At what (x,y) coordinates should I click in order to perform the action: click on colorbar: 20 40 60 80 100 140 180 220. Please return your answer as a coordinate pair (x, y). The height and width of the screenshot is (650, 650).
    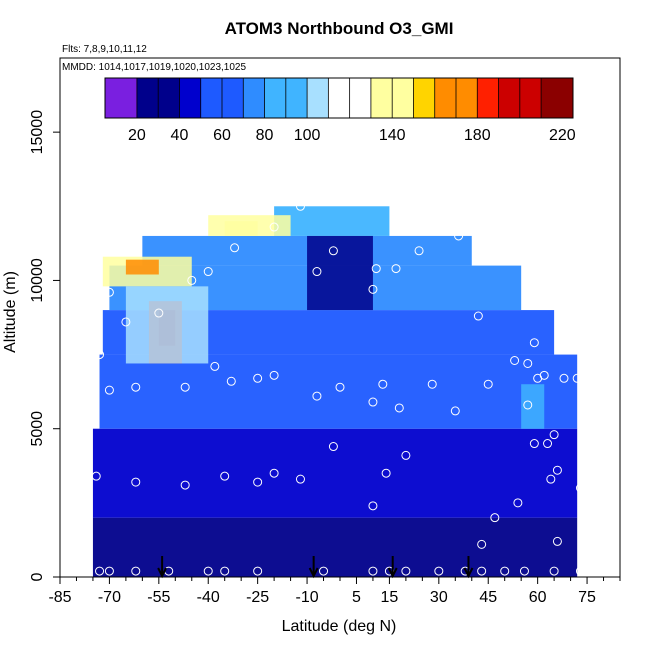
    Looking at the image, I should click on (340, 110).